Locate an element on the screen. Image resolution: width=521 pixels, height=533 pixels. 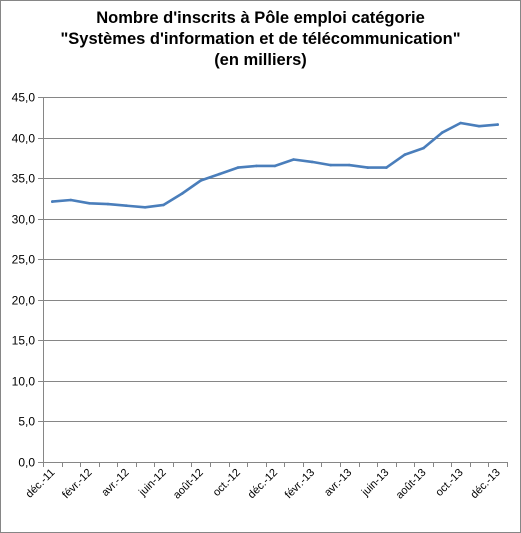
x-tick-label: juin-12 is located at coordinates (152, 483).